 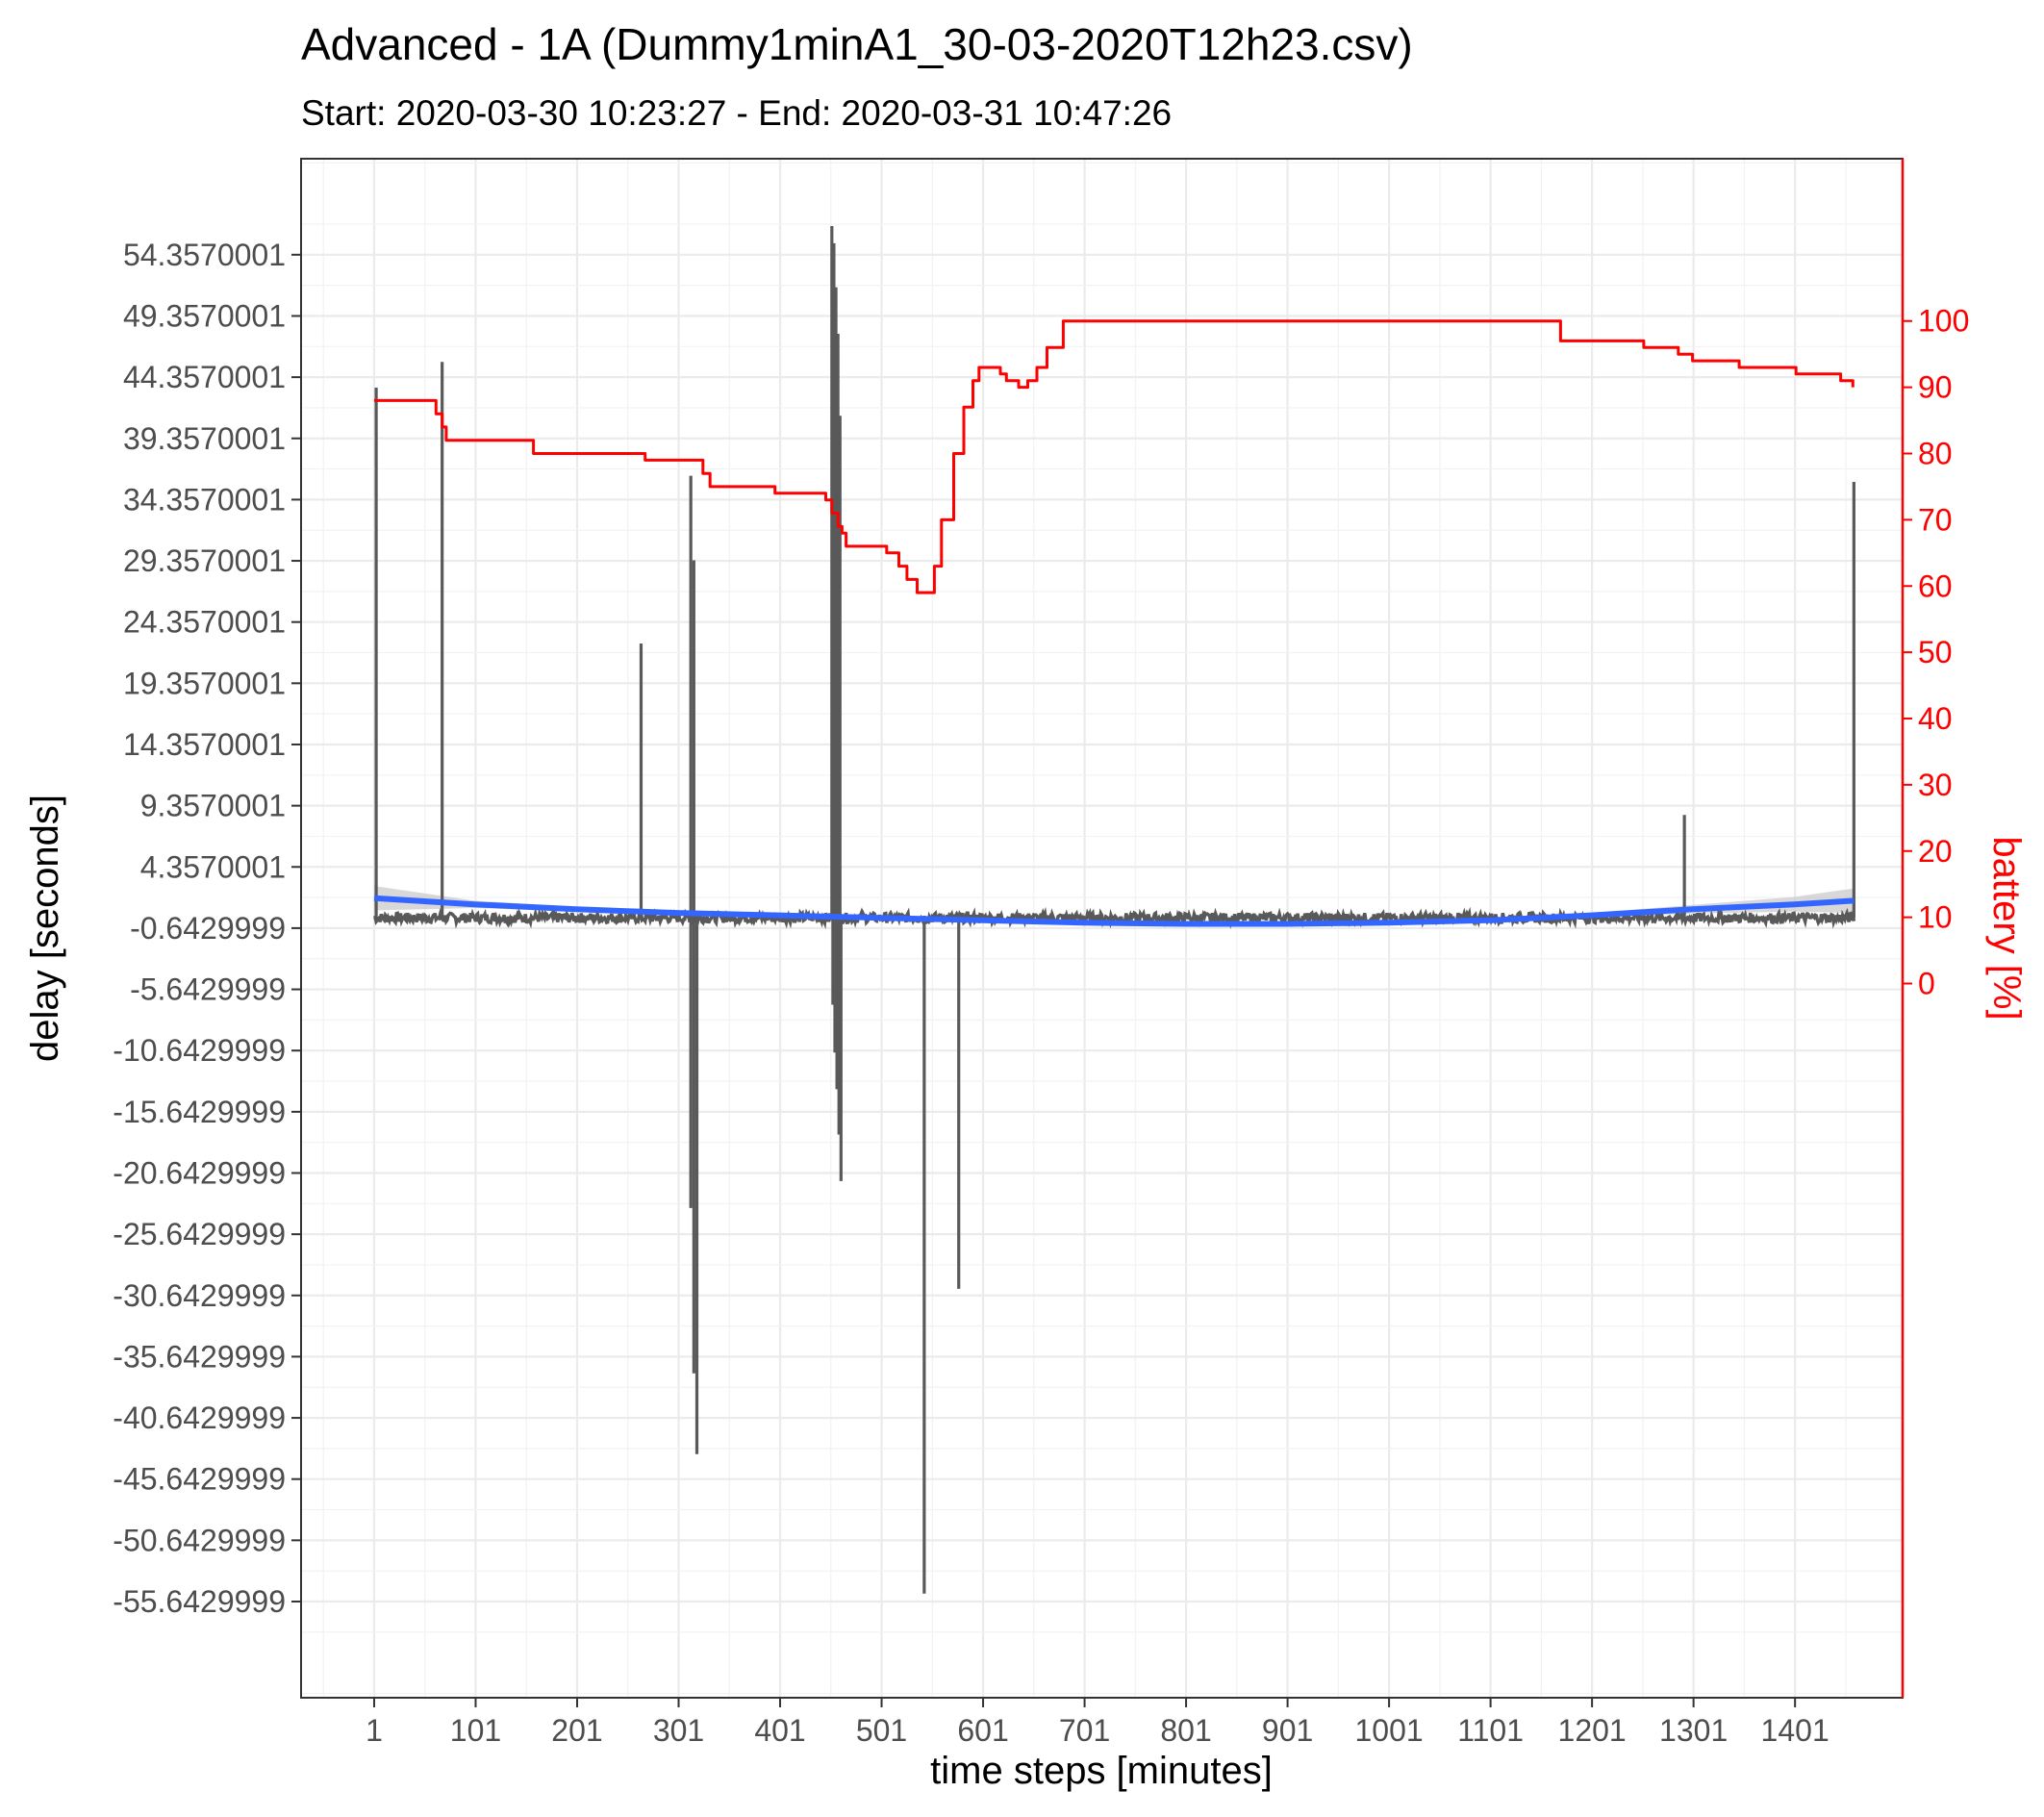 What do you see at coordinates (208, 990) in the screenshot?
I see `y-tick-label: -5.6429999` at bounding box center [208, 990].